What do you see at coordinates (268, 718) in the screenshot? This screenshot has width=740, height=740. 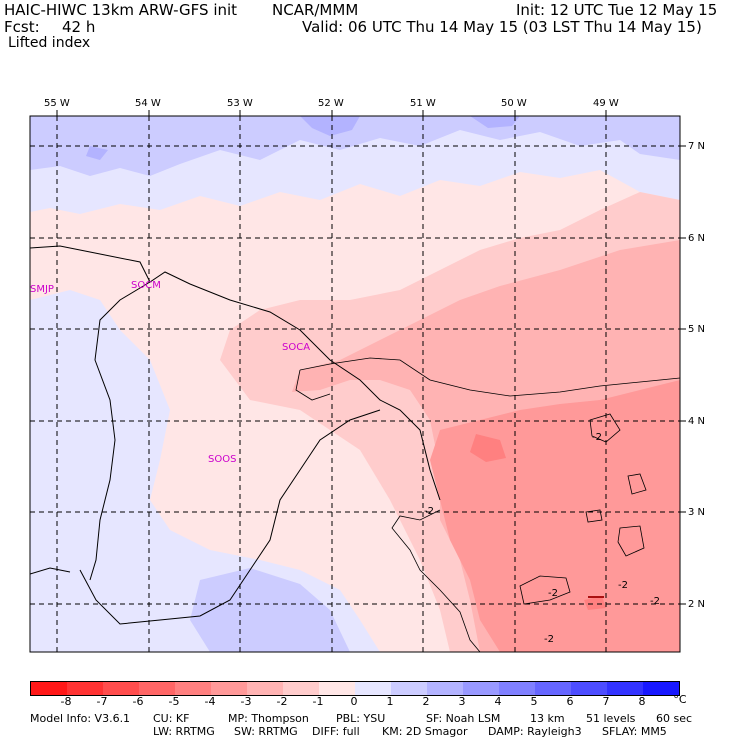 I see `footer-mp: MP: Thompson` at bounding box center [268, 718].